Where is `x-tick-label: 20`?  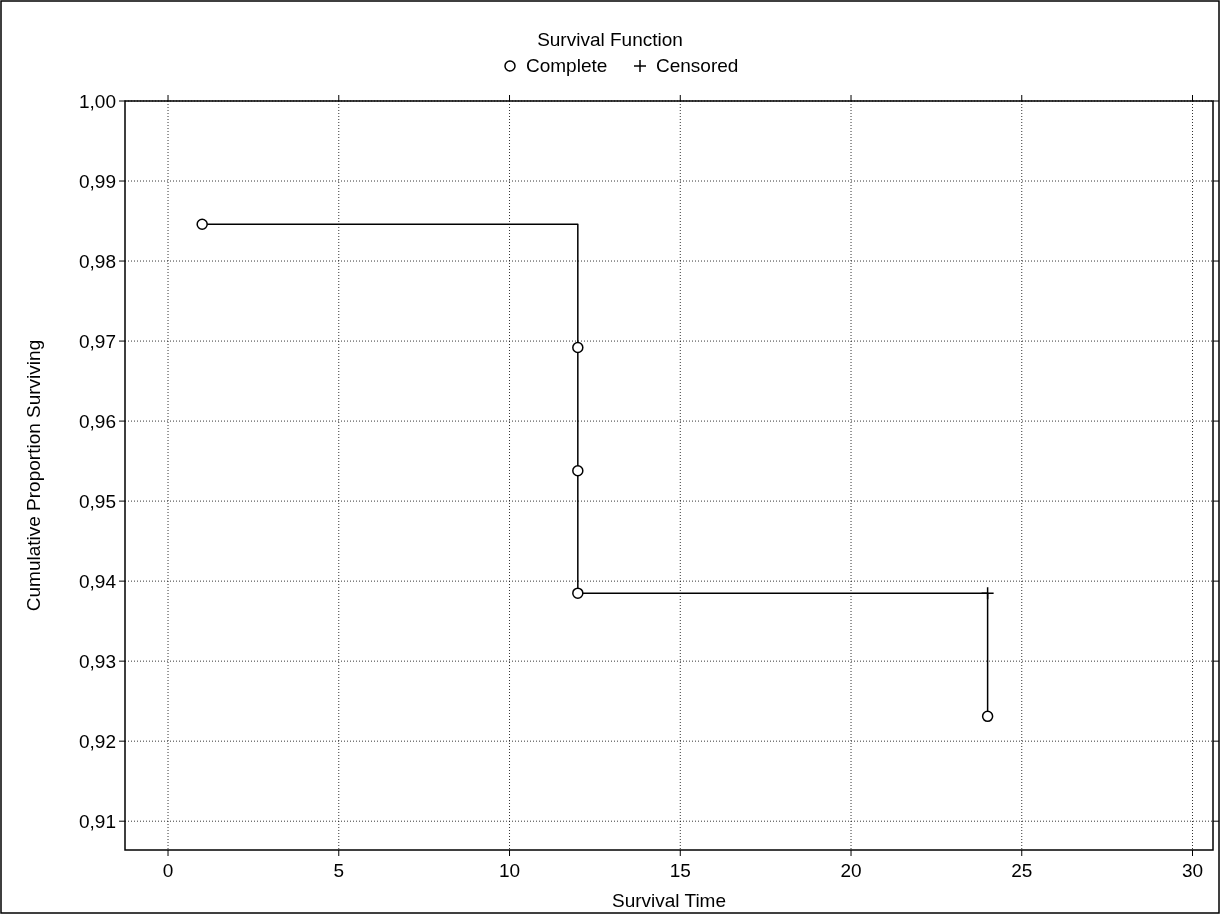 x-tick-label: 20 is located at coordinates (851, 870).